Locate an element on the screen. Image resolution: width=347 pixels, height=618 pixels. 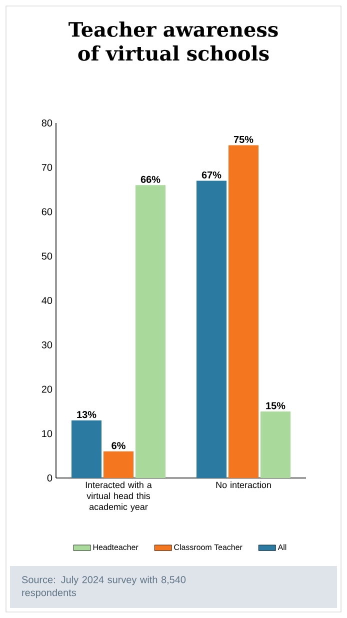
data-label: 6% is located at coordinates (119, 446).